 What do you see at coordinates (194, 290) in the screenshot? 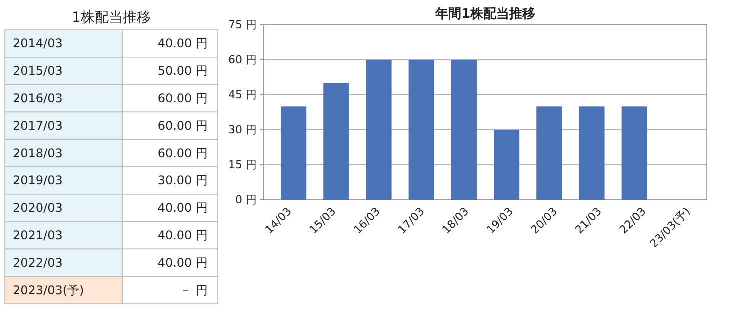
I see `text: － 円` at bounding box center [194, 290].